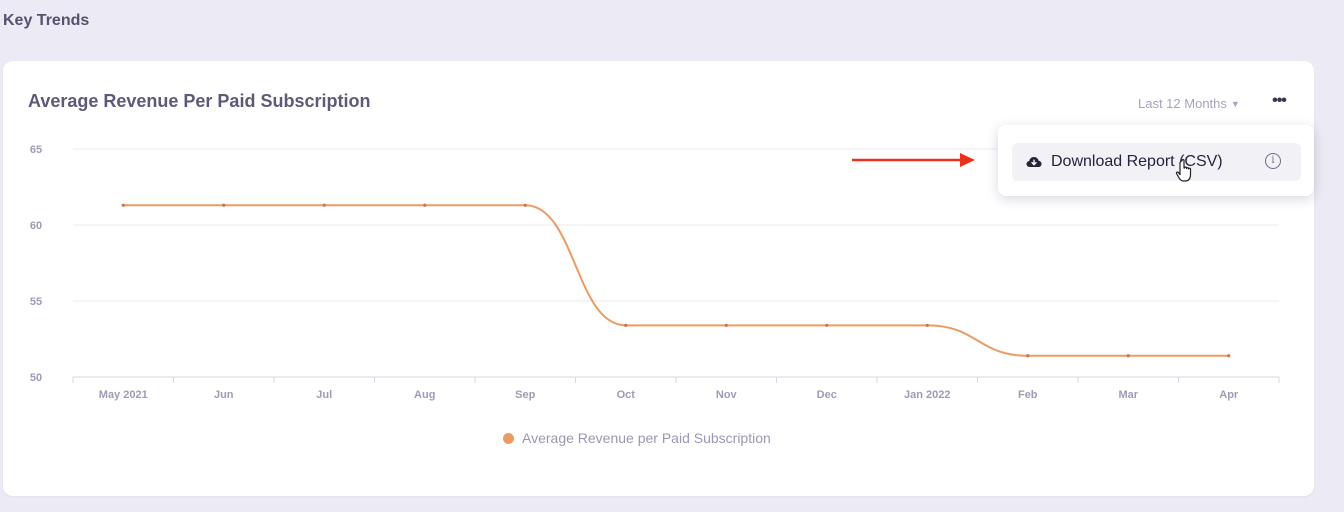 The image size is (1344, 512). Describe the element at coordinates (827, 395) in the screenshot. I see `x-tick-label: Dec` at that location.